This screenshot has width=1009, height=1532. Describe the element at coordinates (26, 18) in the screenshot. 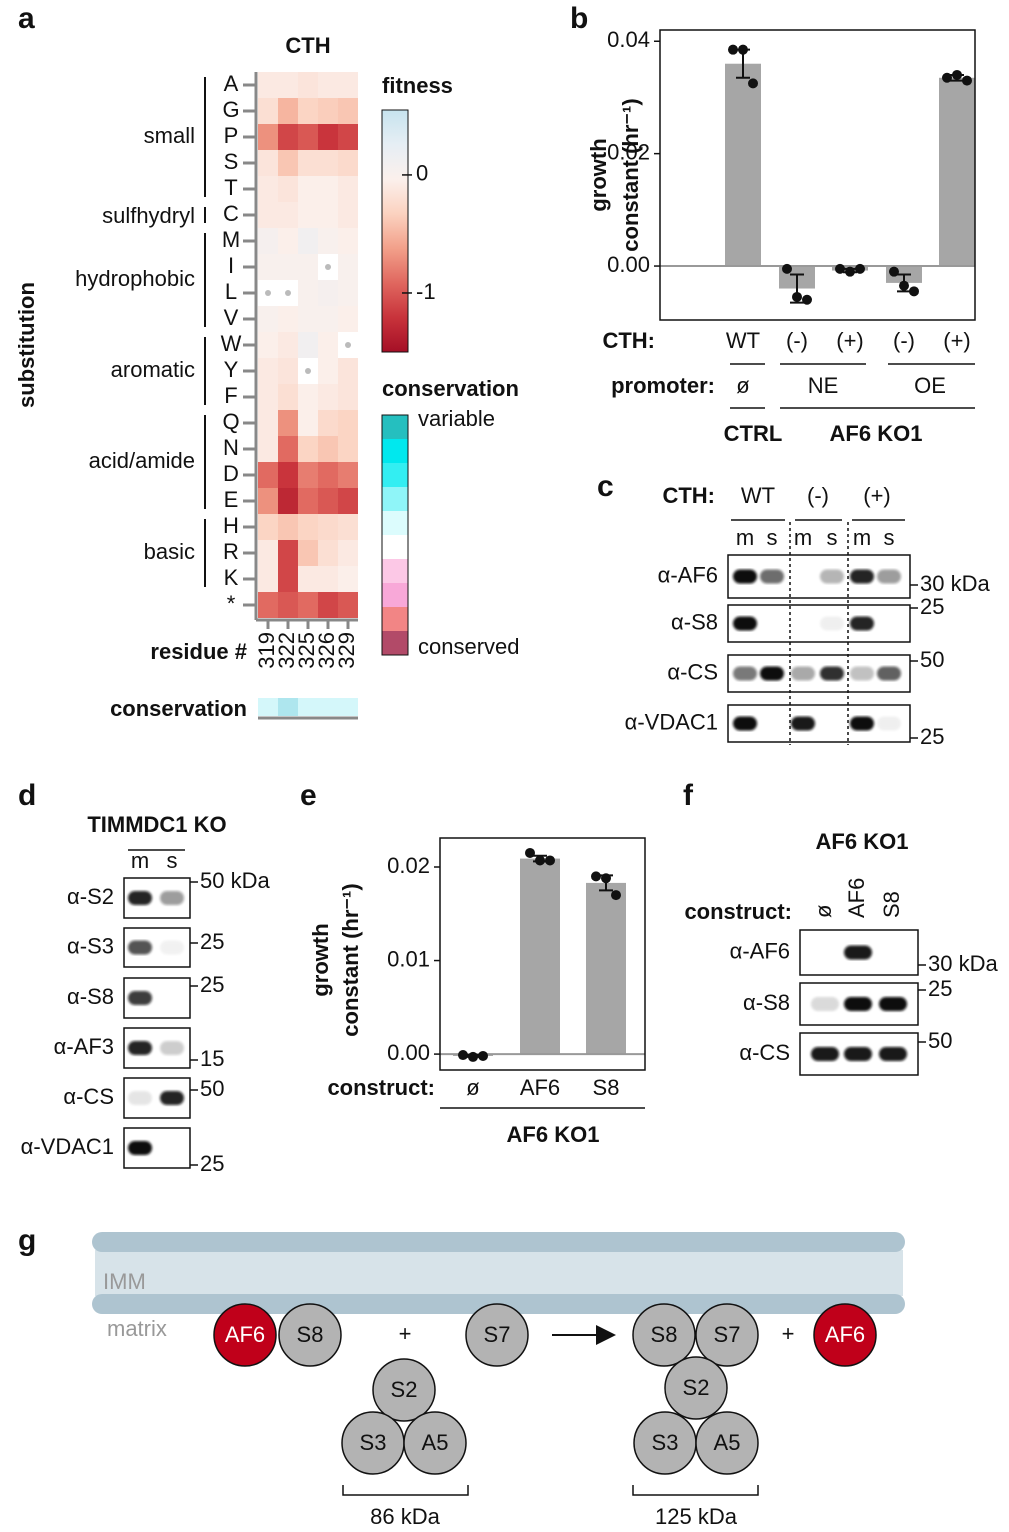

I see `panel-letter: a` at that location.